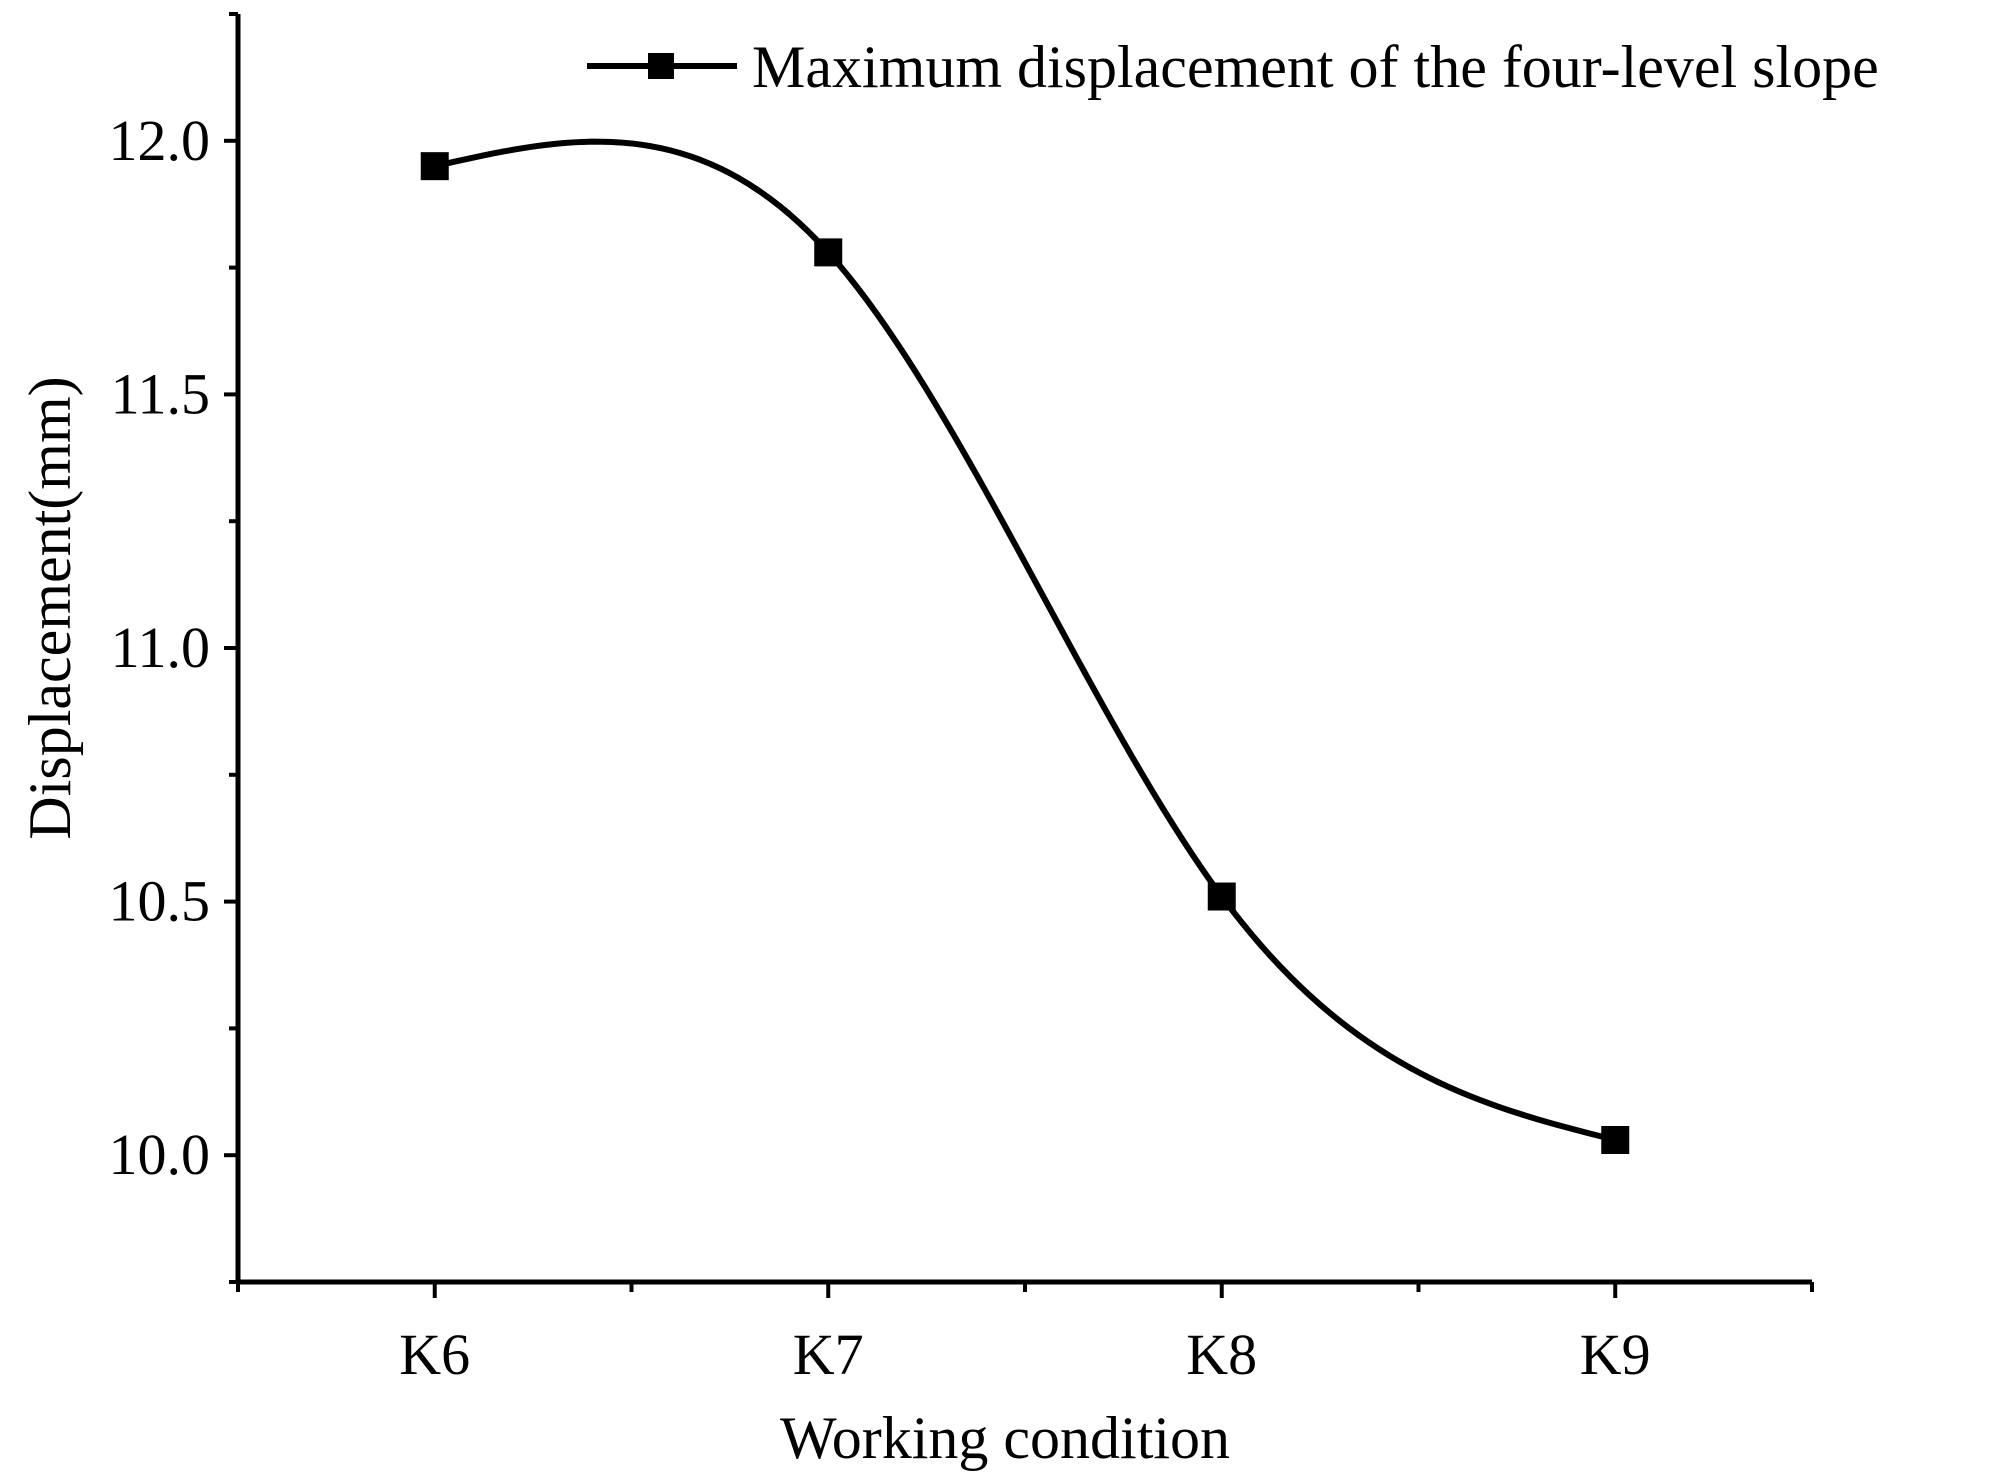 The width and height of the screenshot is (1995, 1474). I want to click on x-tick-label: K8, so click(1221, 1354).